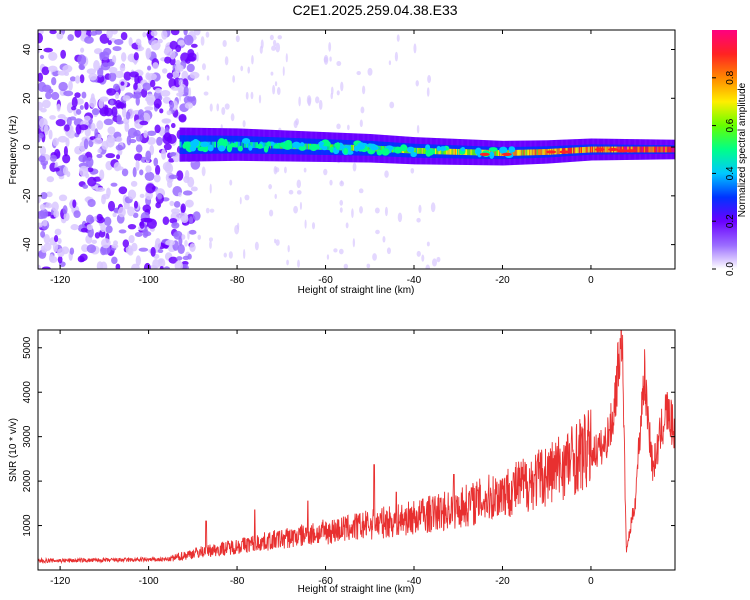  What do you see at coordinates (27, 347) in the screenshot?
I see `y-tick-label: 5000` at bounding box center [27, 347].